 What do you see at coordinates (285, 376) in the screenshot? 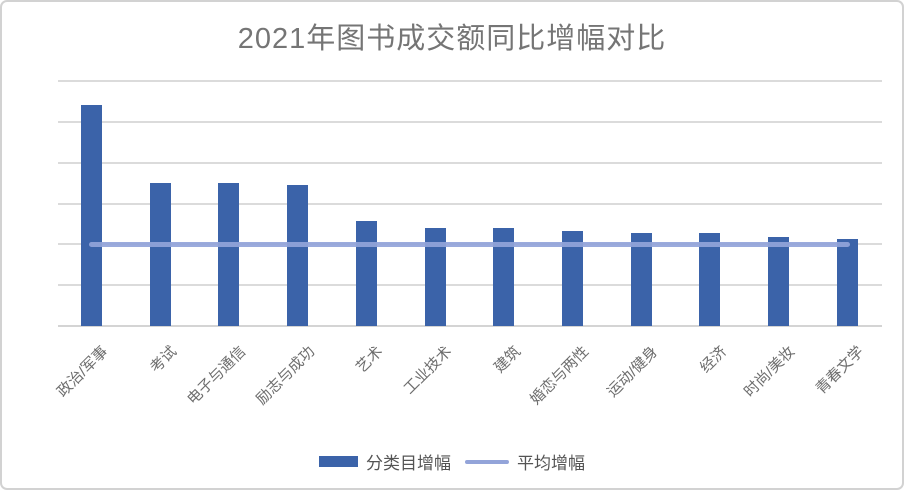
I see `x-axis-label: 励志与成功` at bounding box center [285, 376].